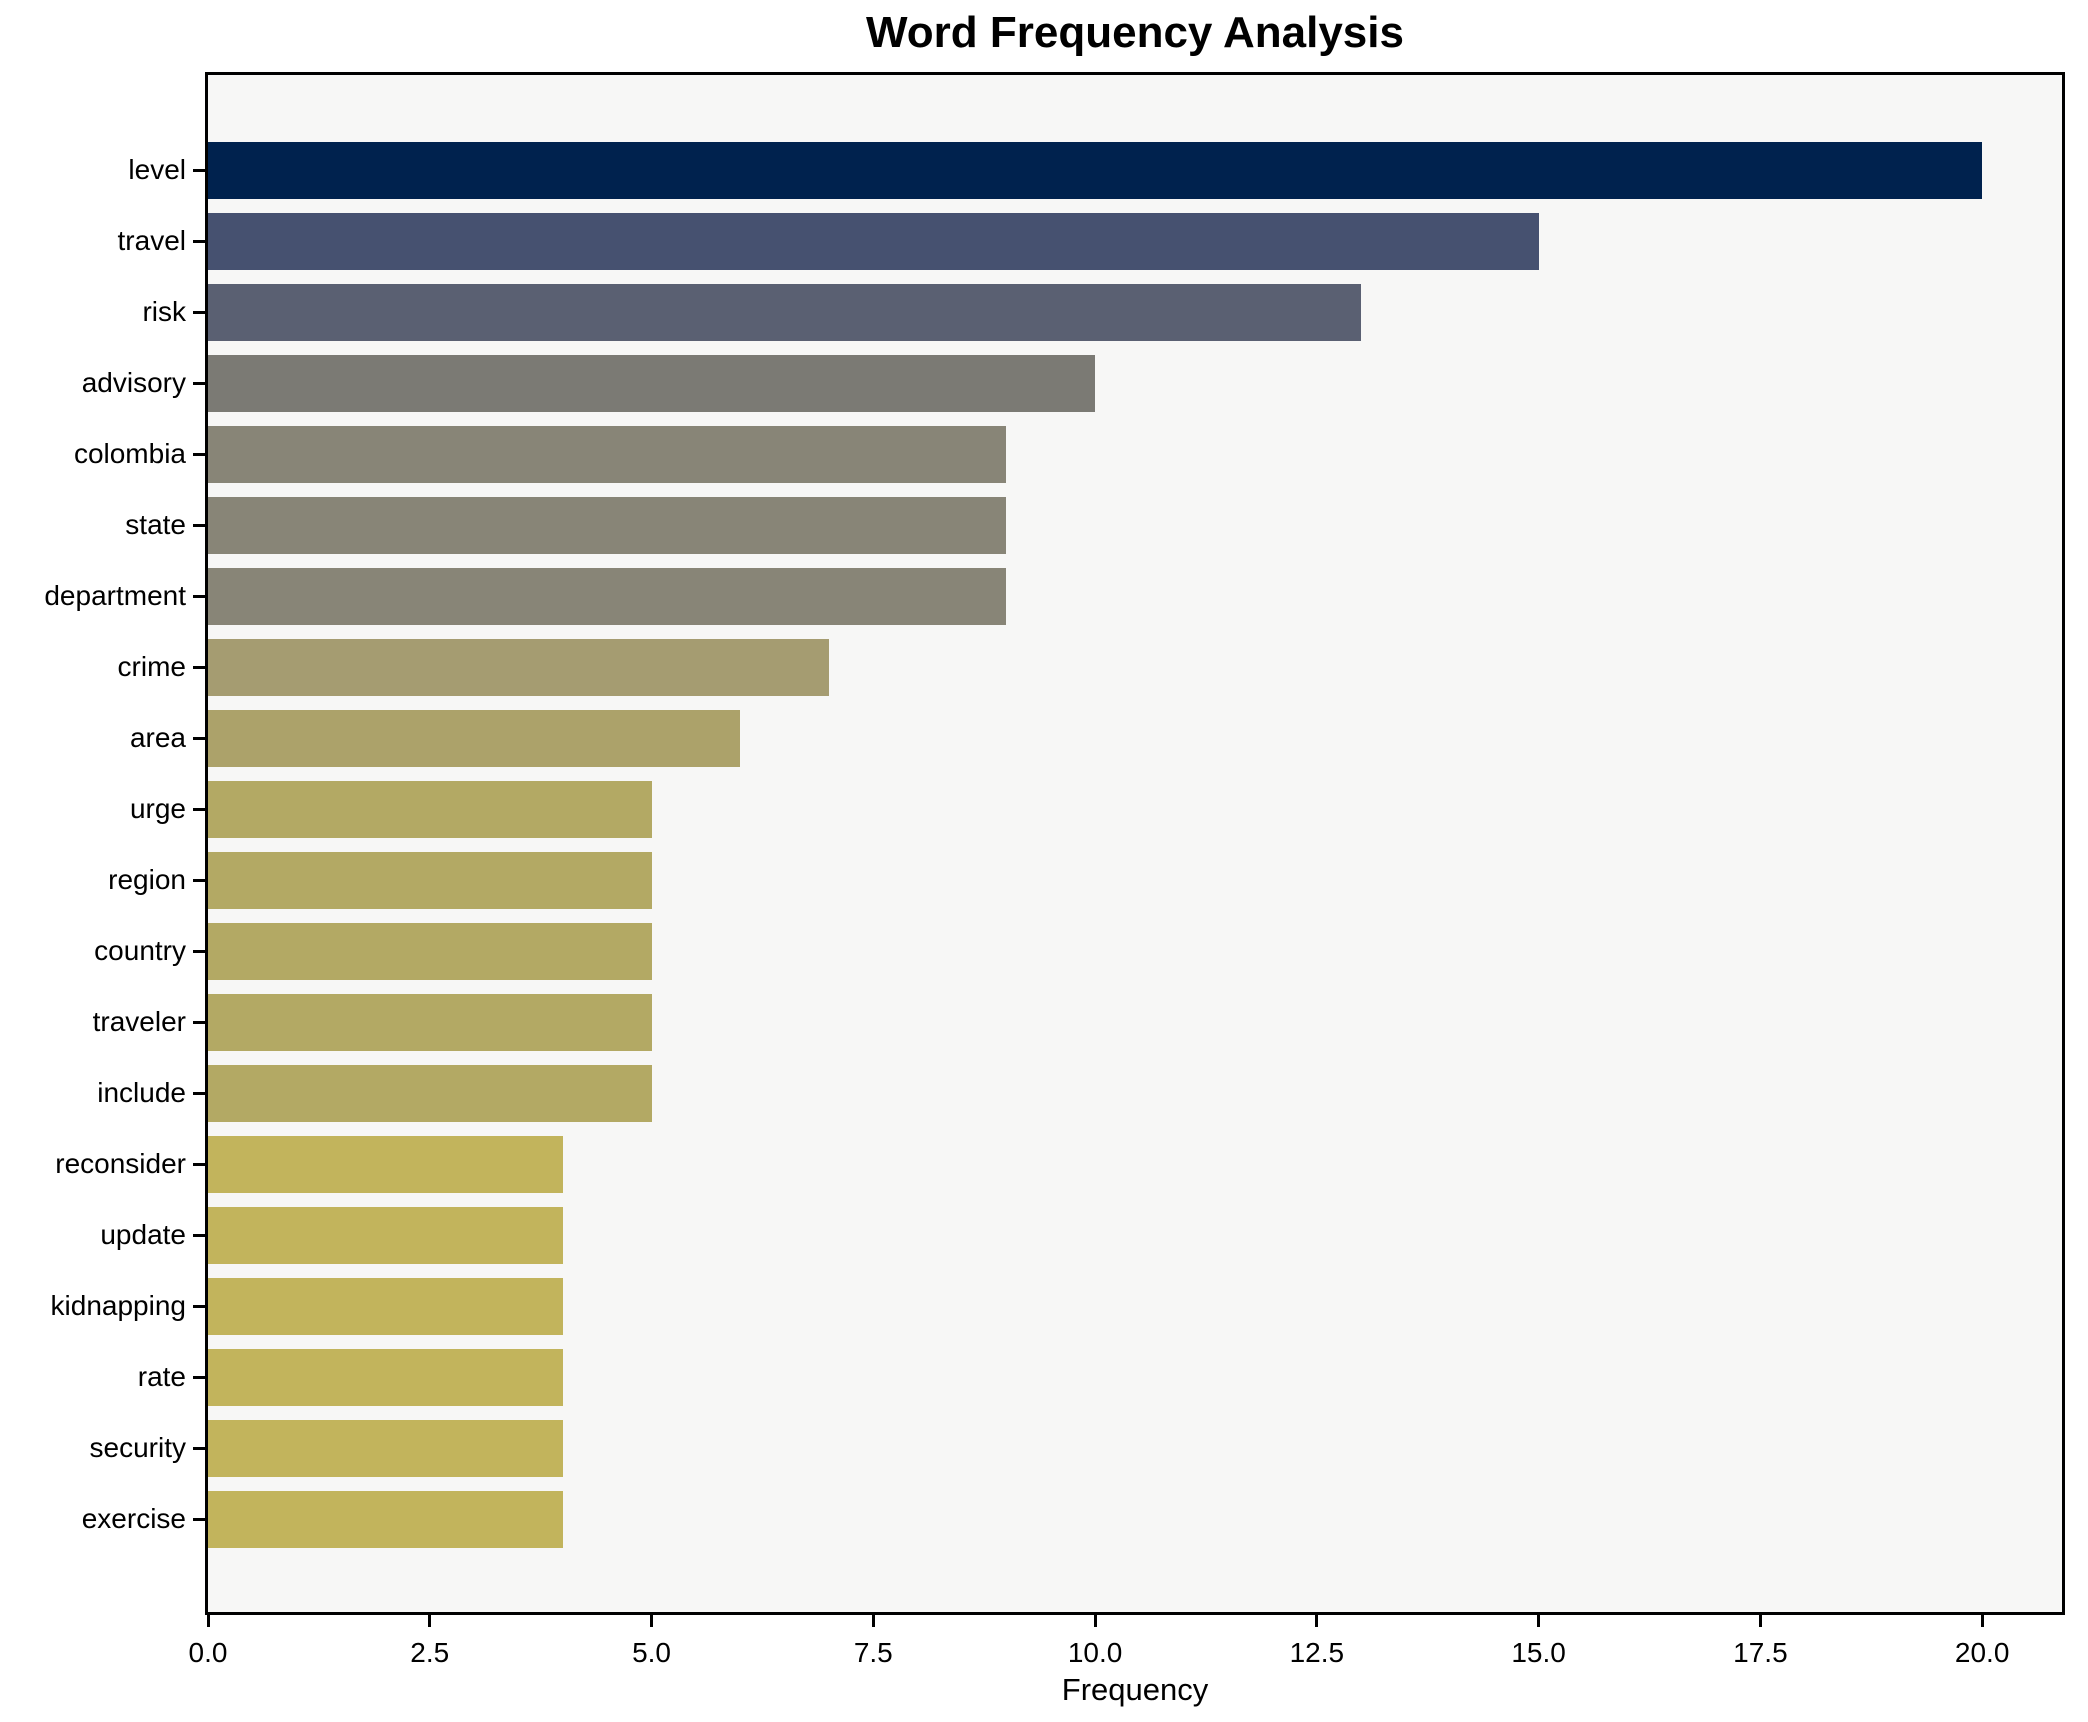 The image size is (2088, 1722). I want to click on y-tick-label: rate, so click(161, 1376).